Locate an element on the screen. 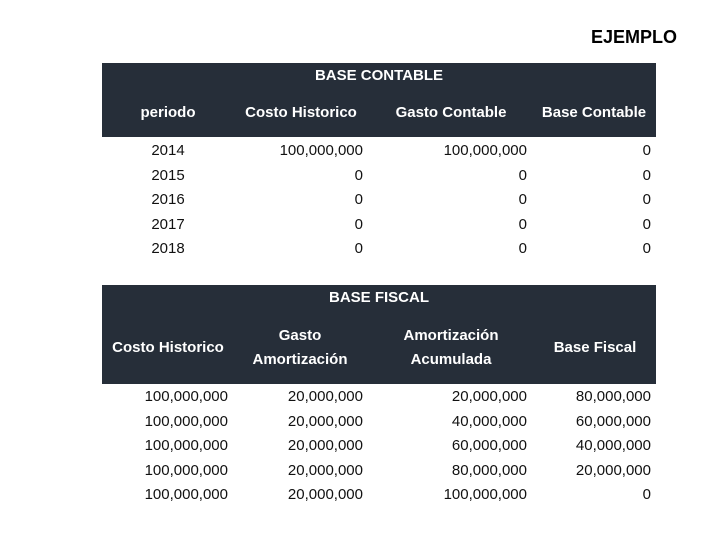 This screenshot has height=540, width=720. column-header: Base Fiscal is located at coordinates (595, 347).